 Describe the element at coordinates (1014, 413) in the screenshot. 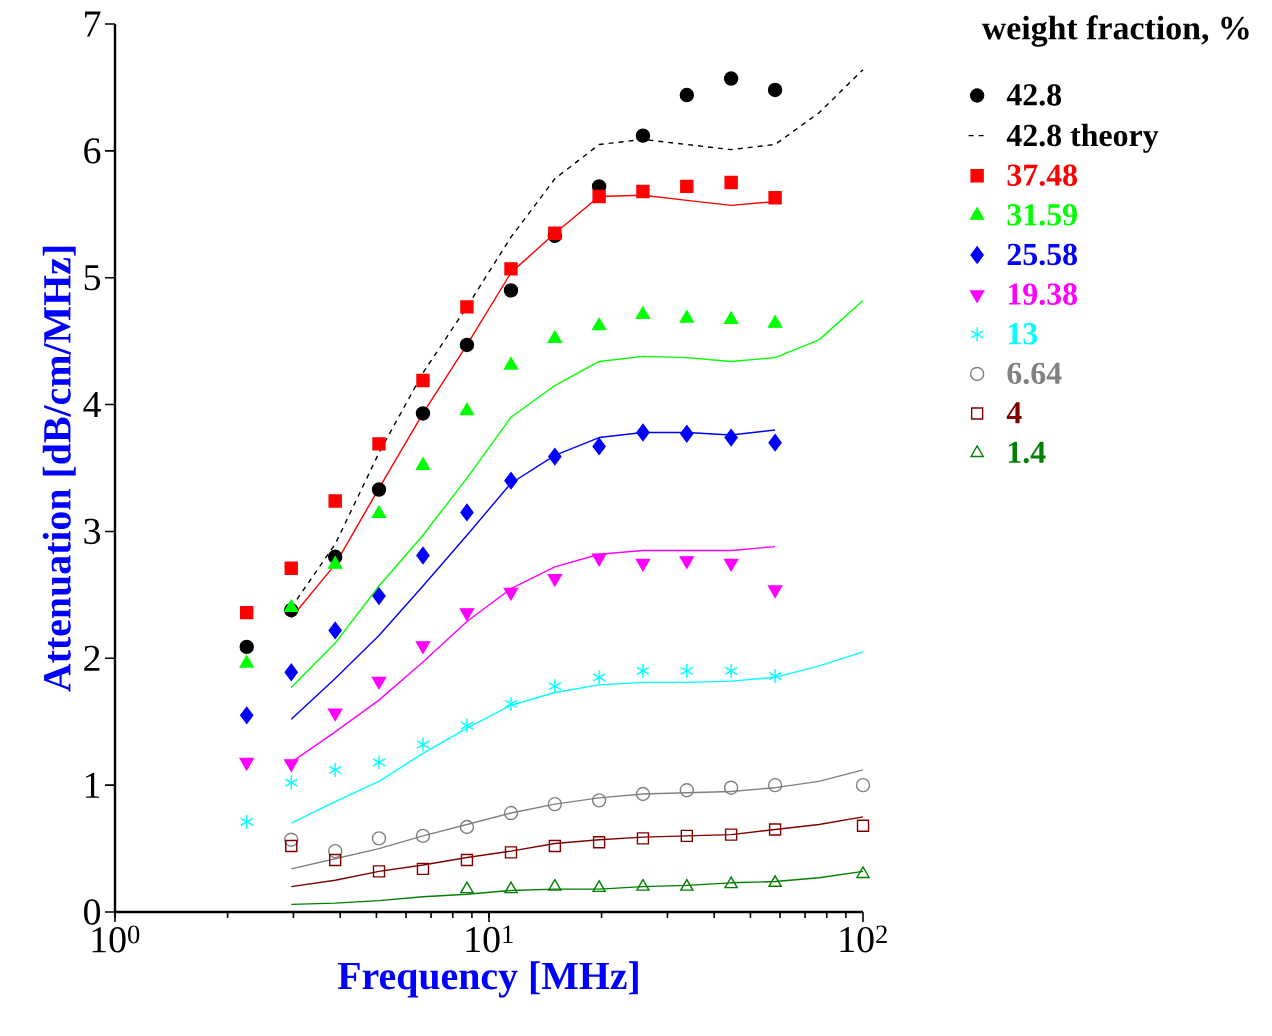

I see `legend-label: 4` at that location.